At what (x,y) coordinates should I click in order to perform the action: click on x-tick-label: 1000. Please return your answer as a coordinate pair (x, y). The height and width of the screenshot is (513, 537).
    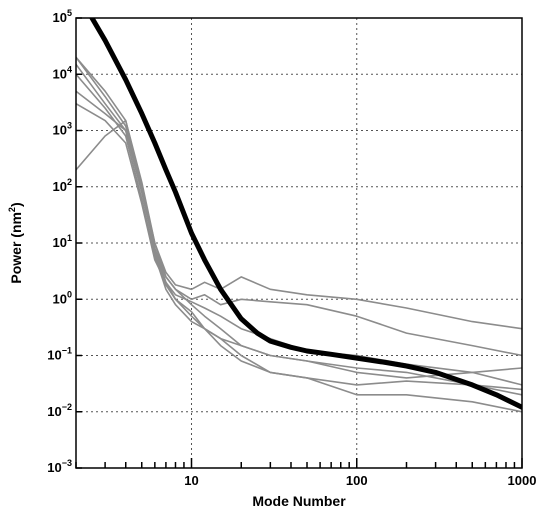
    Looking at the image, I should click on (522, 480).